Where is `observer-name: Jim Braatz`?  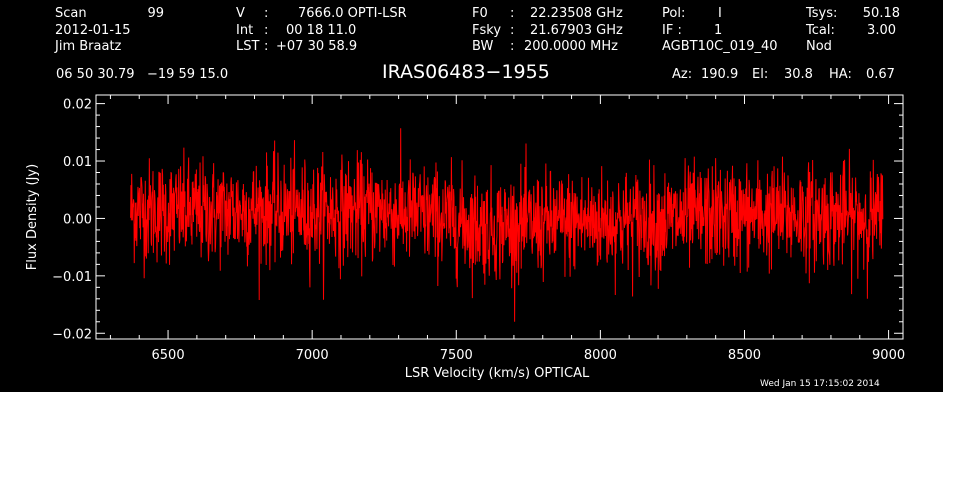 observer-name: Jim Braatz is located at coordinates (88, 46).